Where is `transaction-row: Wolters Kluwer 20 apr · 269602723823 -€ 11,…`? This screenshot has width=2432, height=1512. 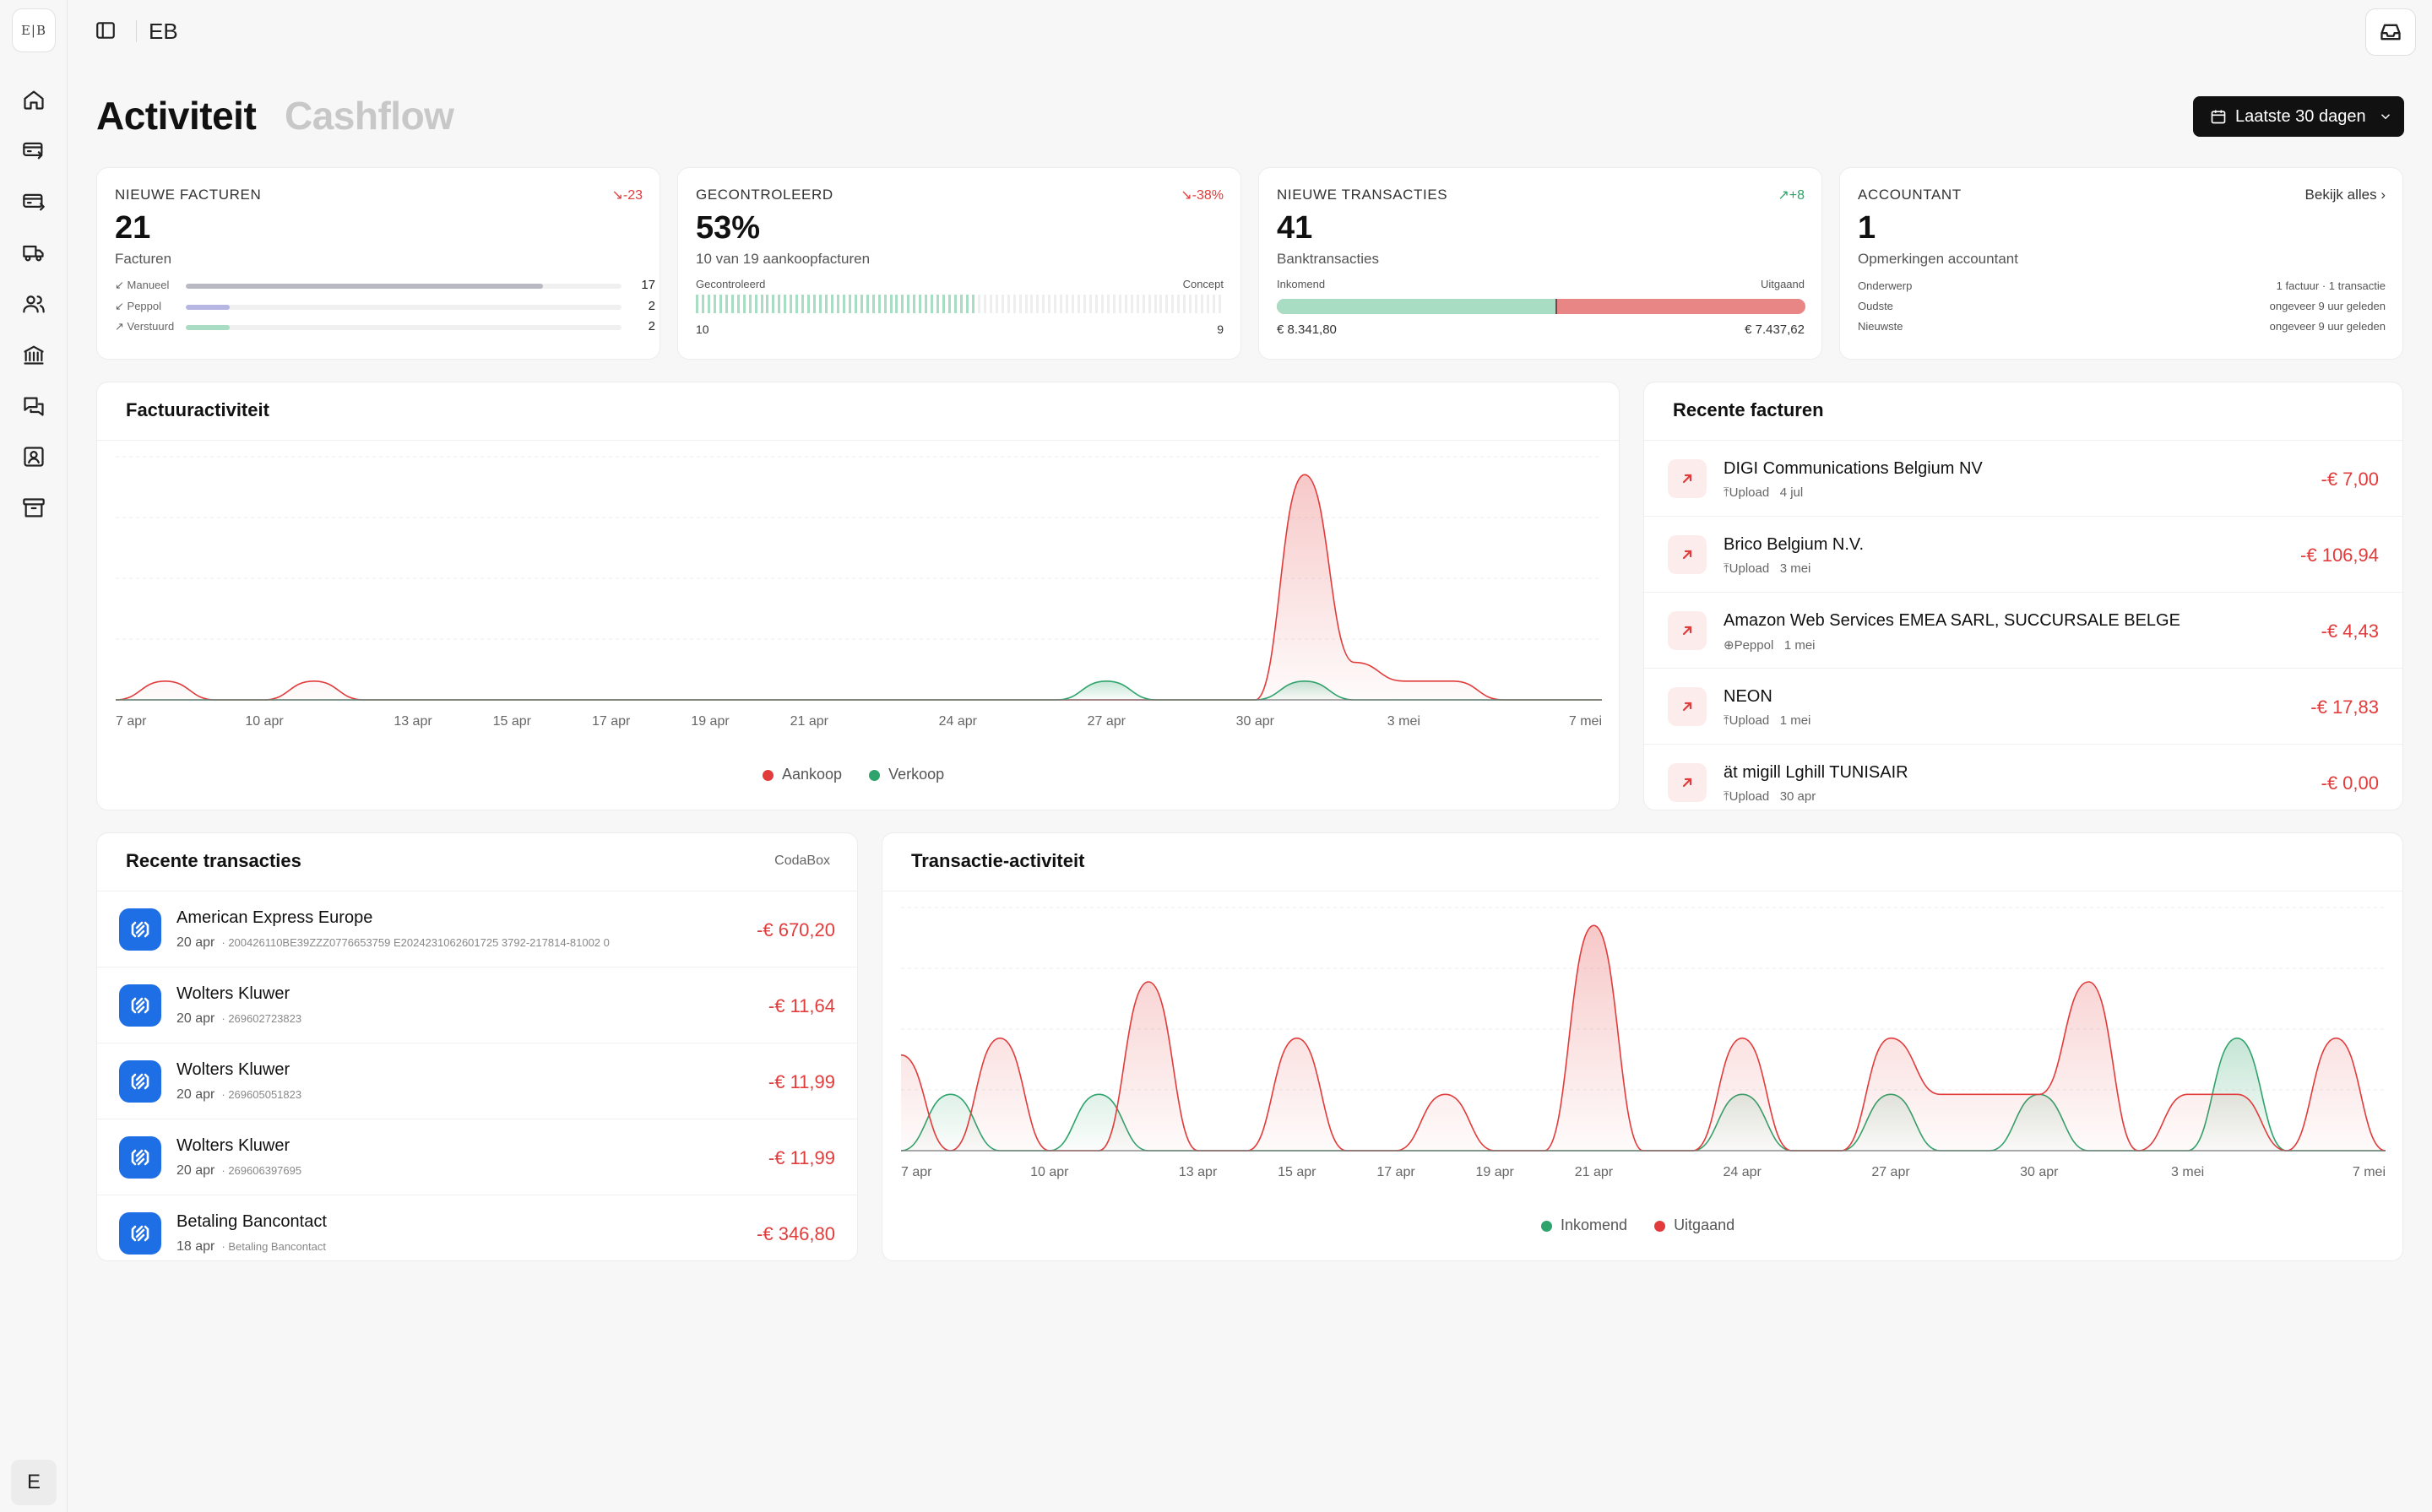
transaction-row: Wolters Kluwer 20 apr · 269602723823 -€ 11,… is located at coordinates (477, 1005).